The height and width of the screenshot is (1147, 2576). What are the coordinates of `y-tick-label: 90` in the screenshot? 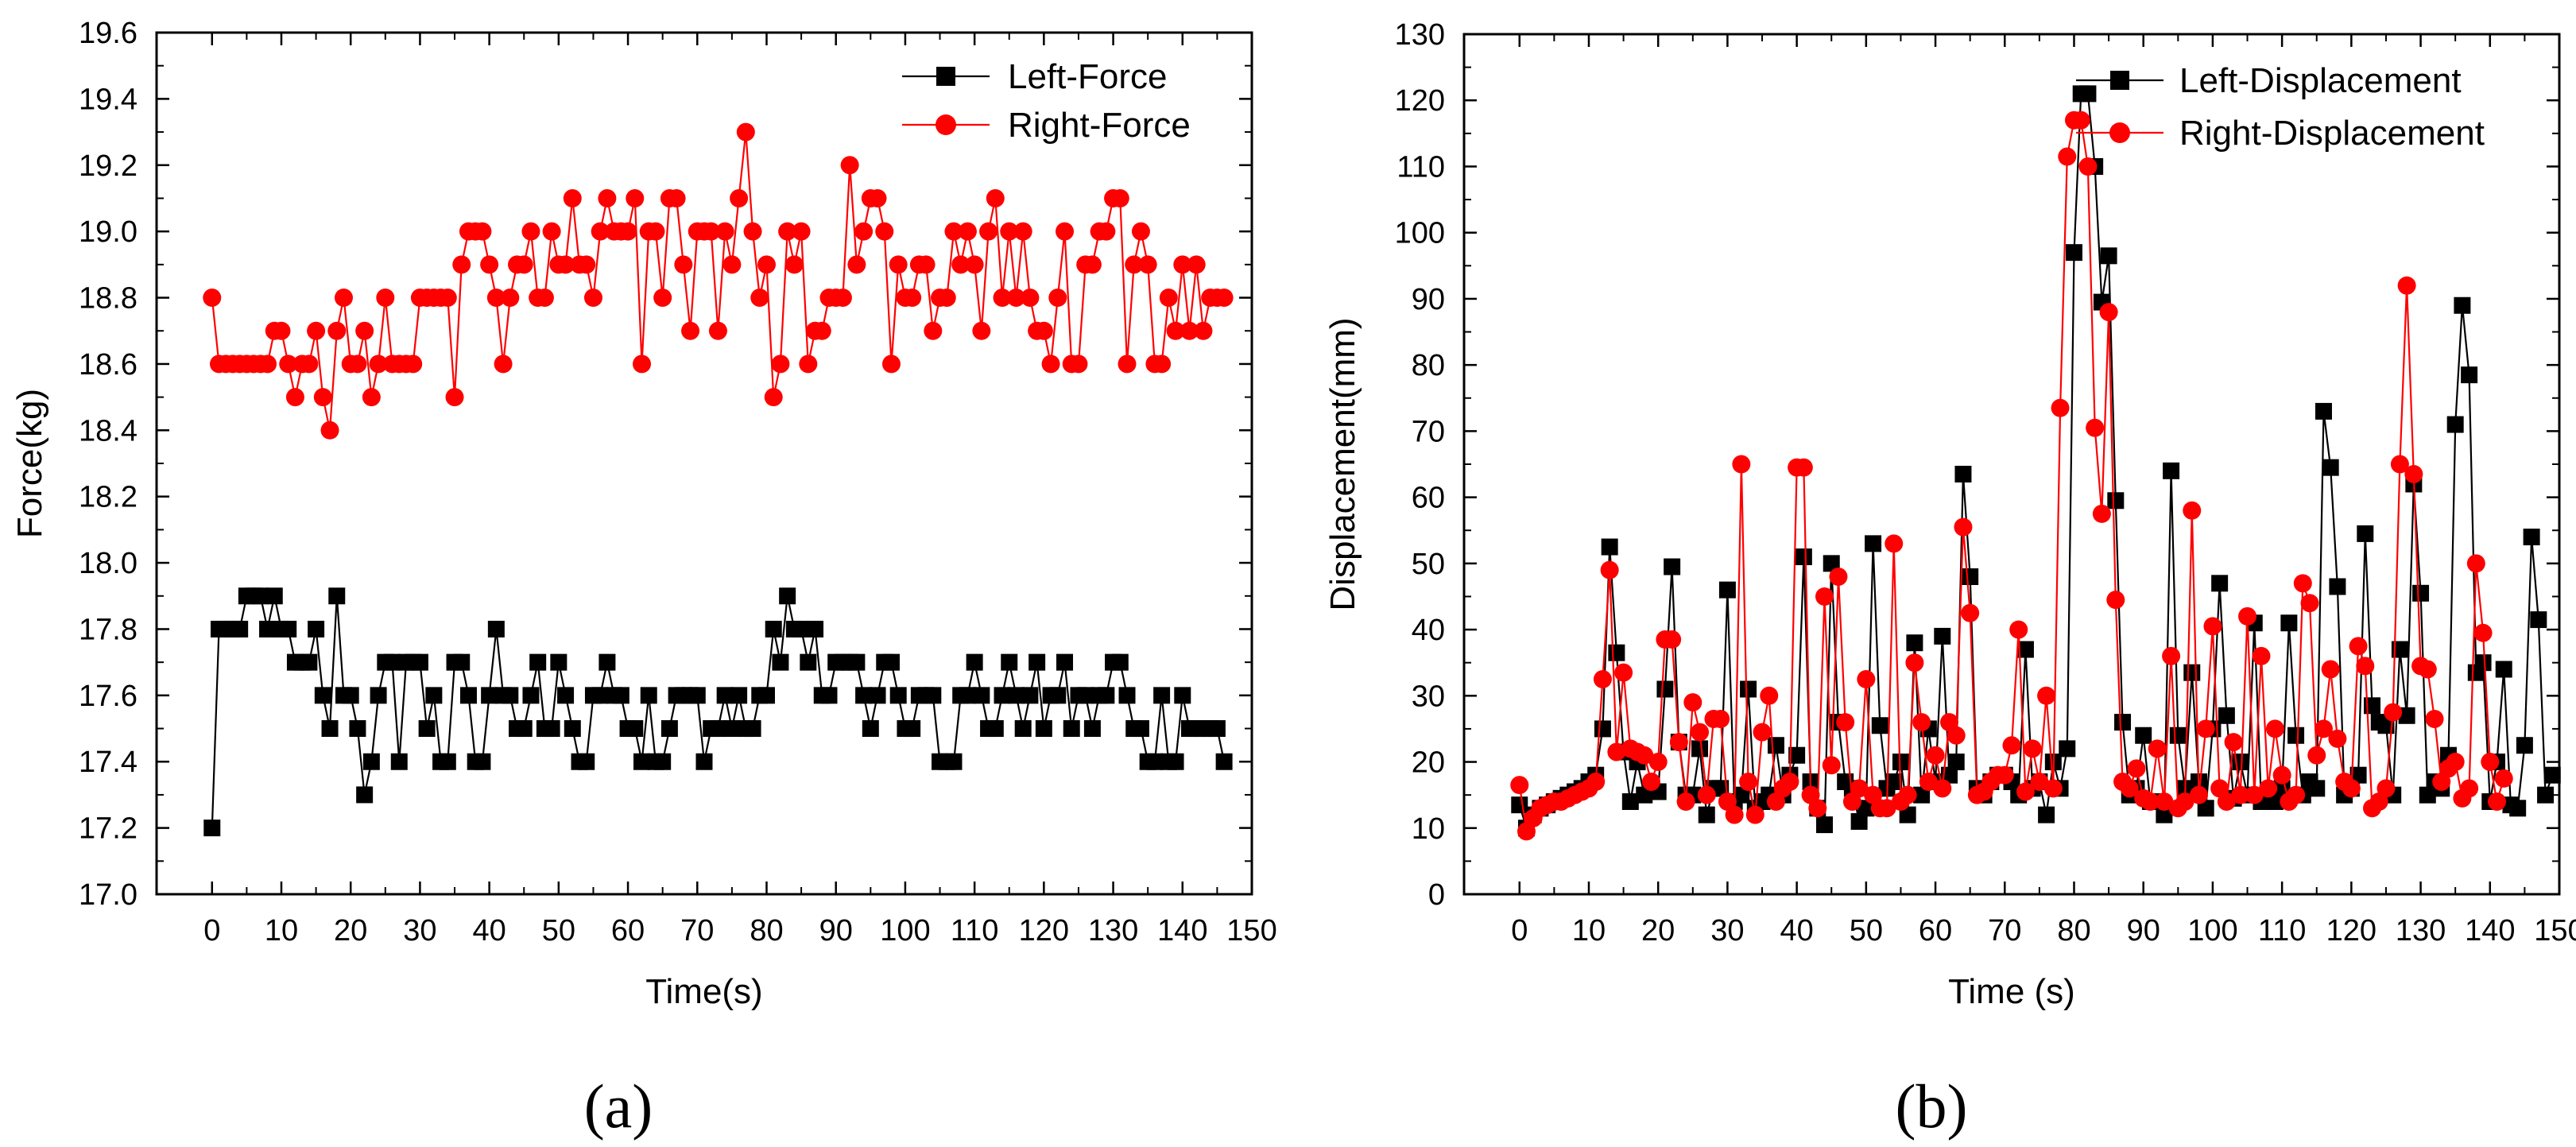 It's located at (1428, 299).